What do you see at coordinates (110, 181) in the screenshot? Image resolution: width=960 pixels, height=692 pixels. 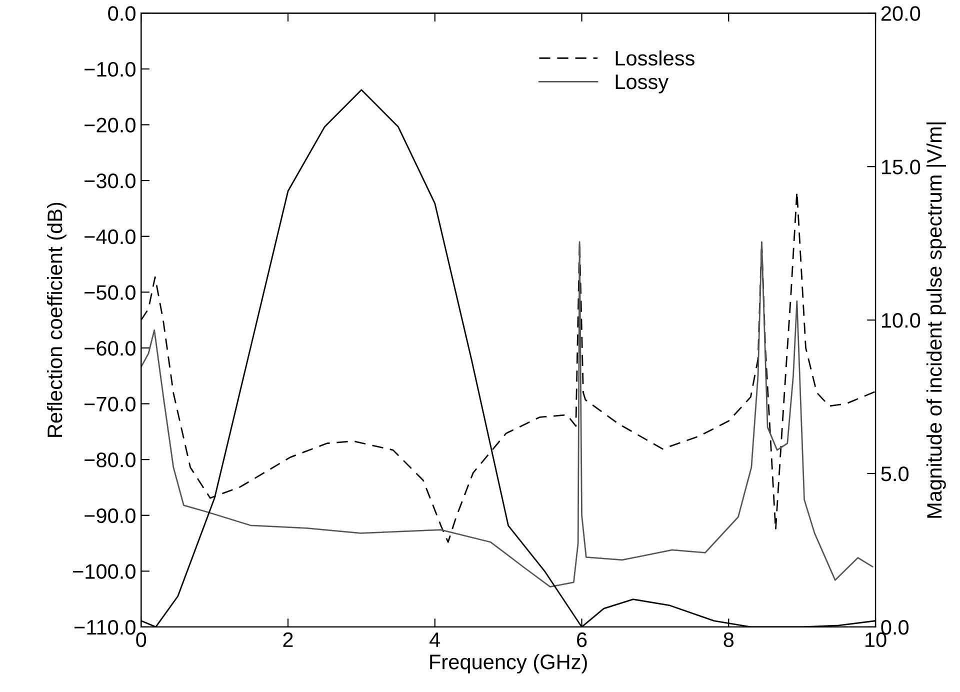 I see `y-tick-label: −30.0` at bounding box center [110, 181].